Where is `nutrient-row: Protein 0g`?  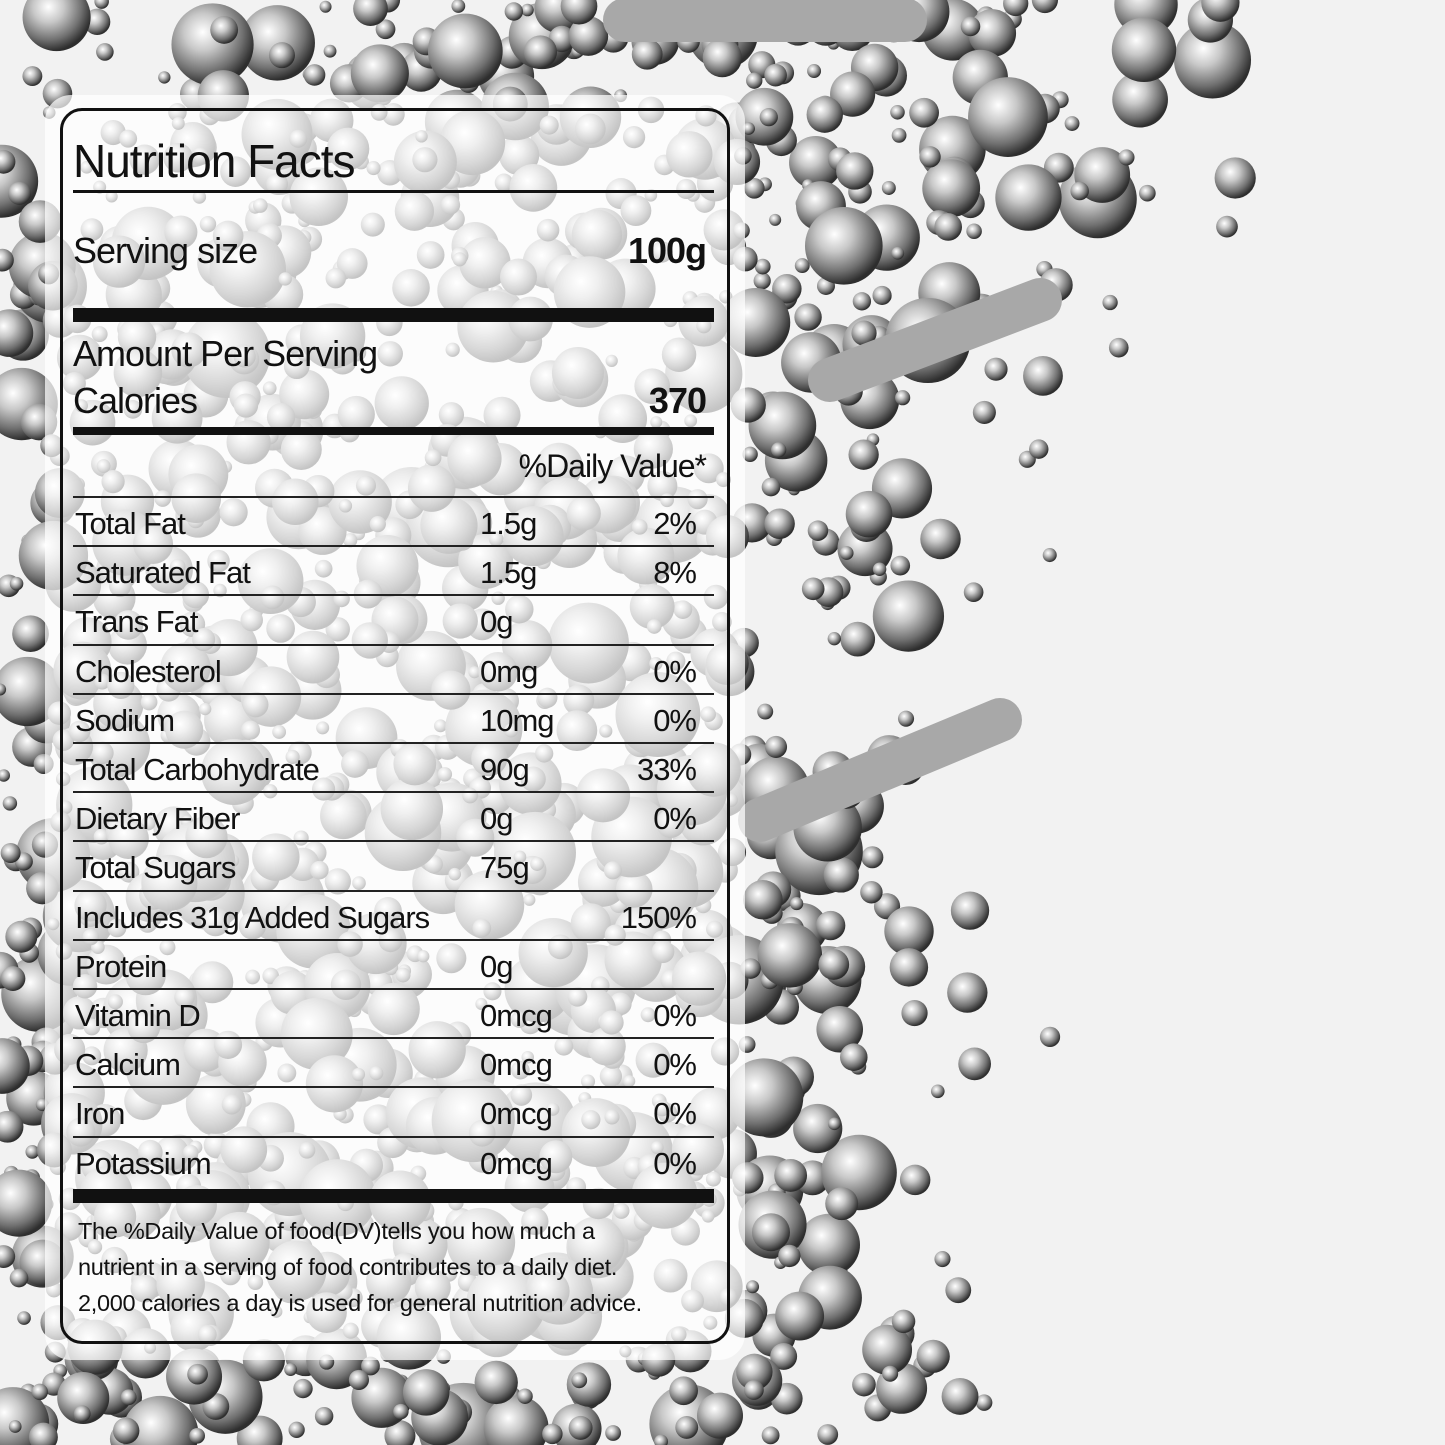 nutrient-row: Protein 0g is located at coordinates (393, 964).